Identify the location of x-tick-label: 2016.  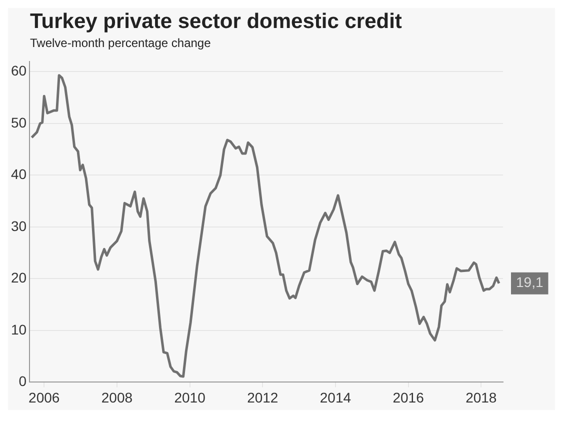
(408, 397).